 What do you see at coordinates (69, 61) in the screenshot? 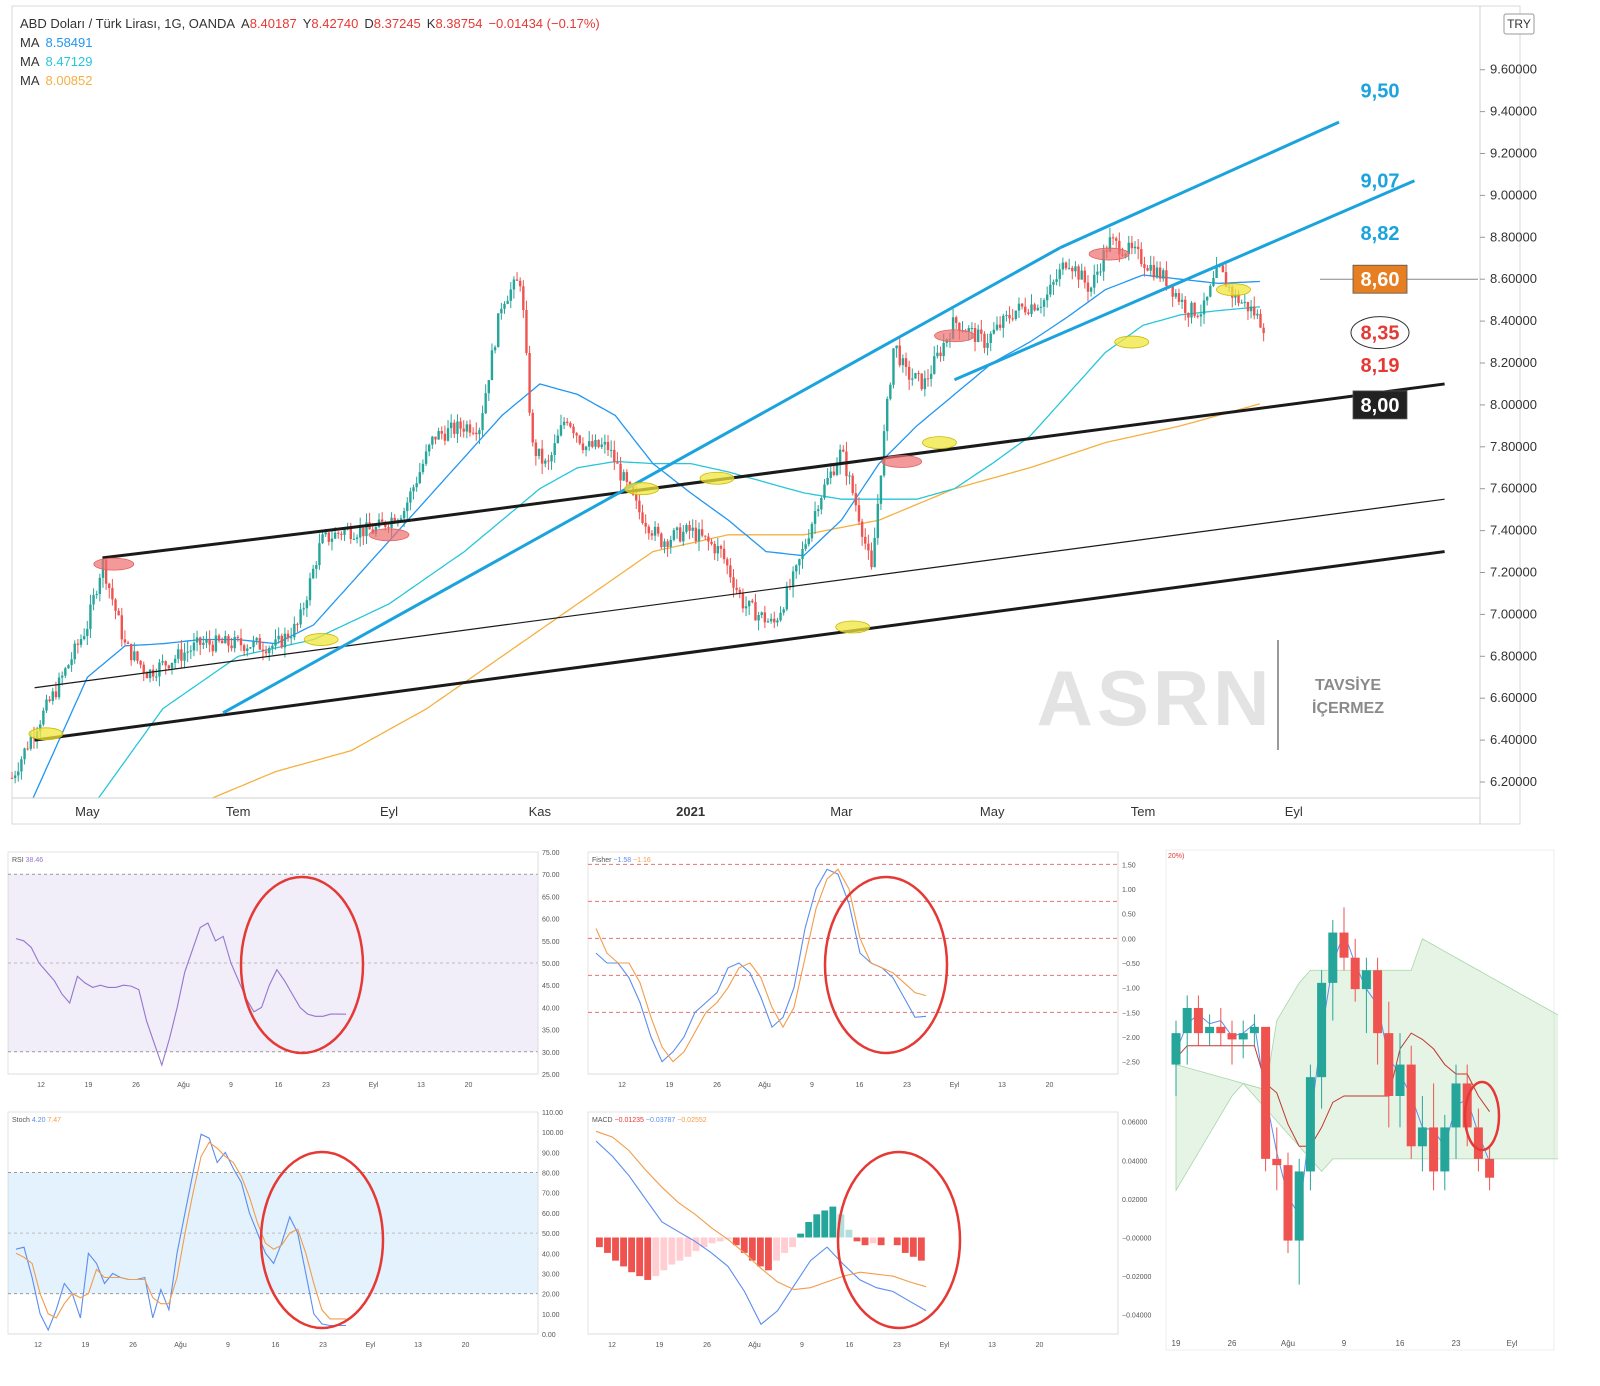
I see `ma-value: 8.47129` at bounding box center [69, 61].